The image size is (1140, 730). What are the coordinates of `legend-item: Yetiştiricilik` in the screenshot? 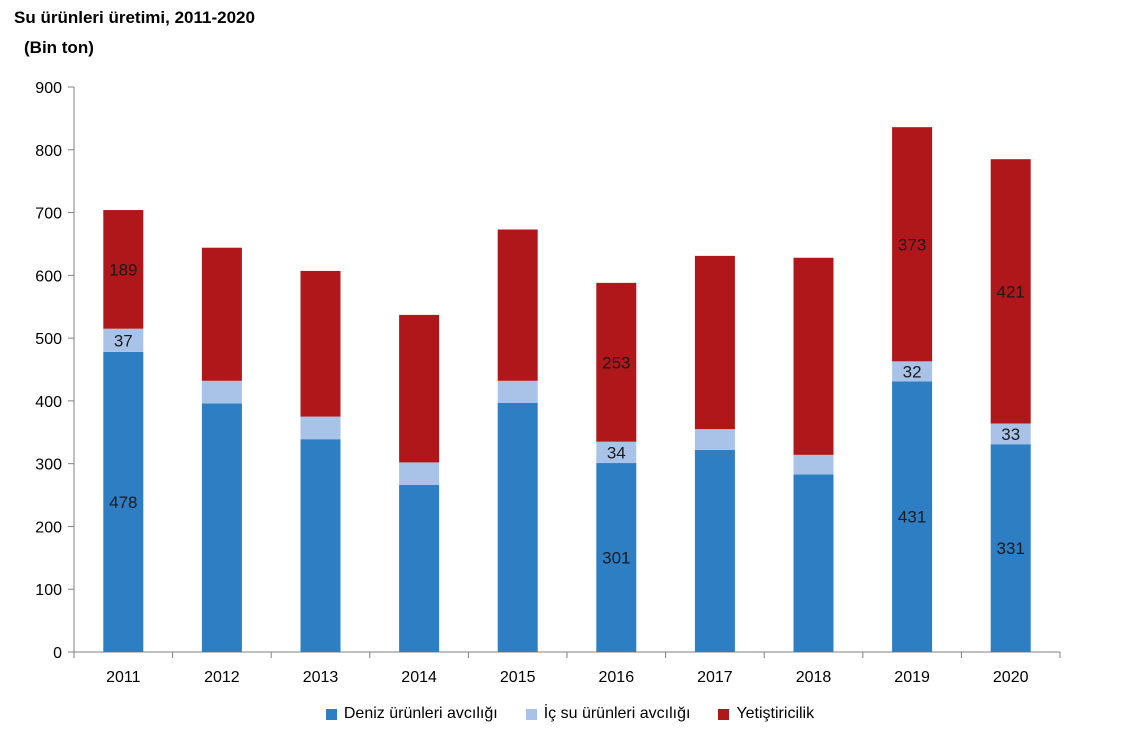 It's located at (766, 714).